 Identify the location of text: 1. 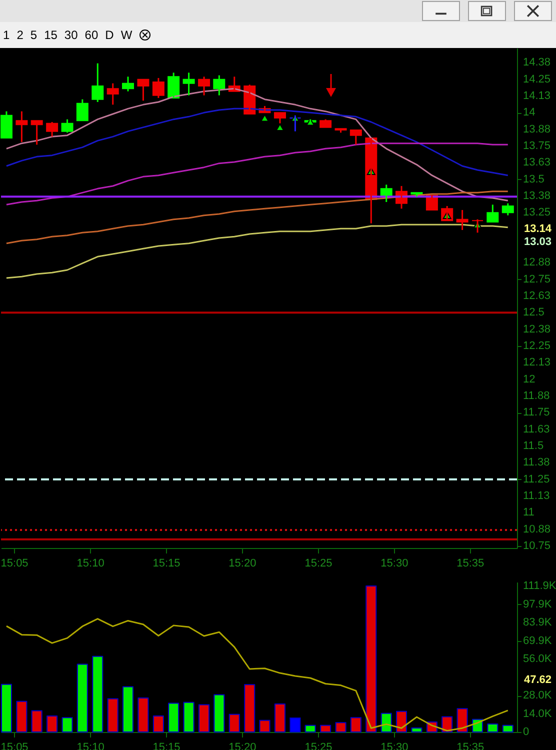
(6, 35).